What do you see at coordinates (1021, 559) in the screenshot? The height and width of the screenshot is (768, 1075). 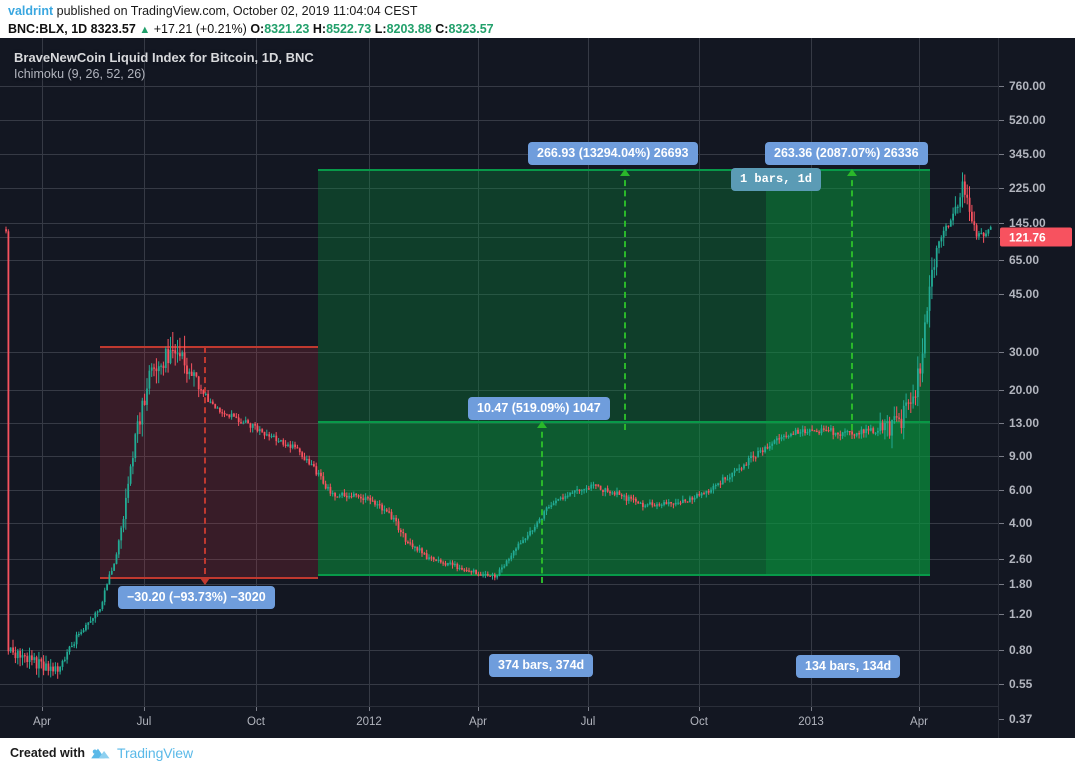 I see `price-axis-label: 2.60` at bounding box center [1021, 559].